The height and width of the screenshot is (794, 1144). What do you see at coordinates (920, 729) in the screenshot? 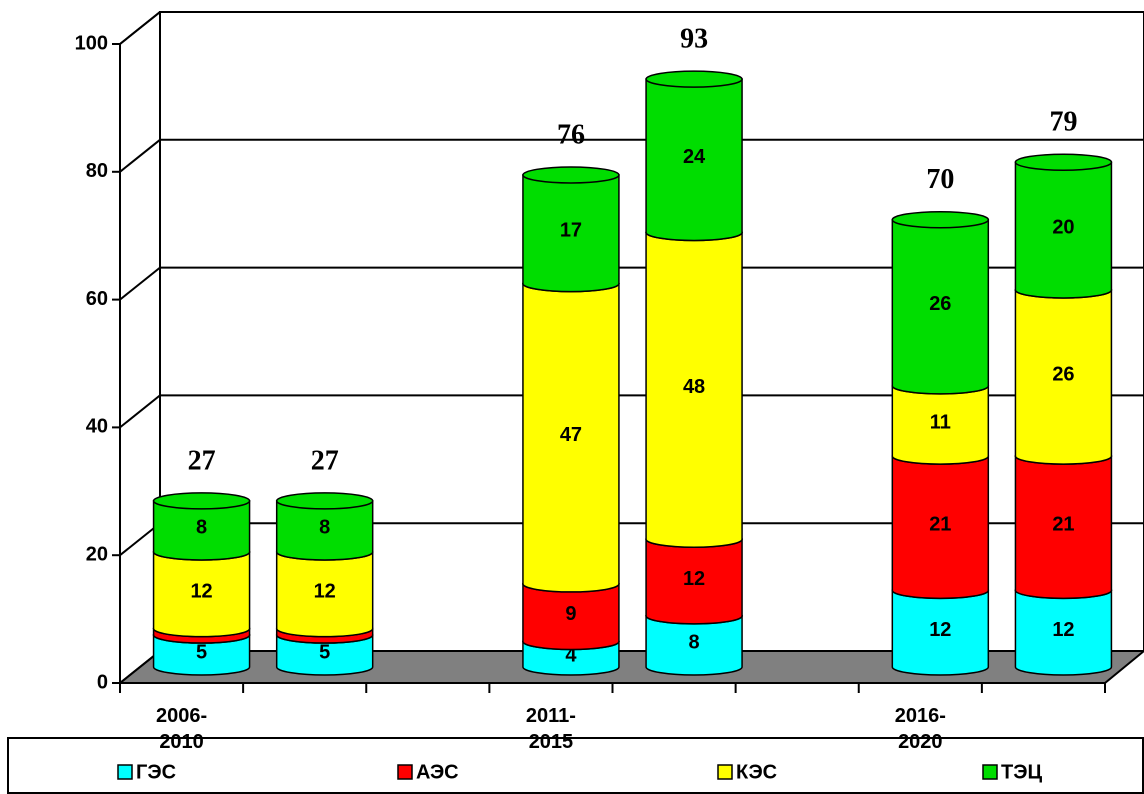
I see `x-tick-label: 2016- 2020` at bounding box center [920, 729].